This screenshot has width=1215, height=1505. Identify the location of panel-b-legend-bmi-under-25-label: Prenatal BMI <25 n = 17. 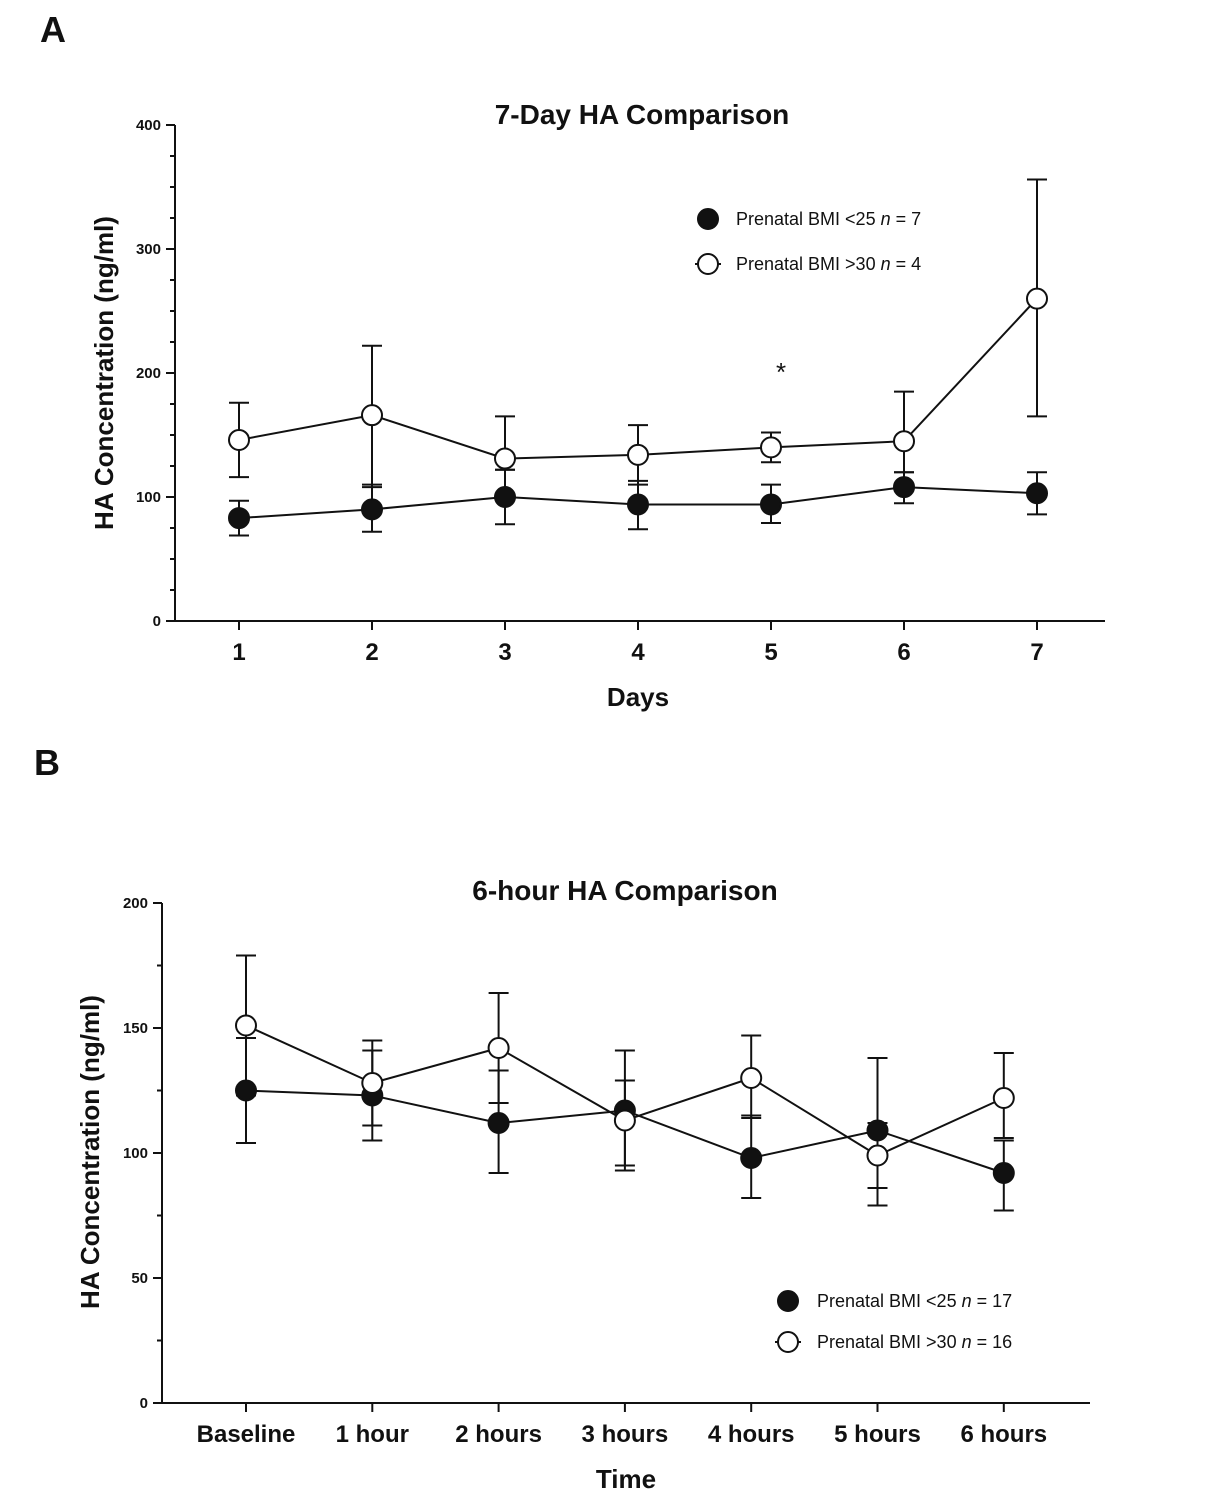
(914, 1301).